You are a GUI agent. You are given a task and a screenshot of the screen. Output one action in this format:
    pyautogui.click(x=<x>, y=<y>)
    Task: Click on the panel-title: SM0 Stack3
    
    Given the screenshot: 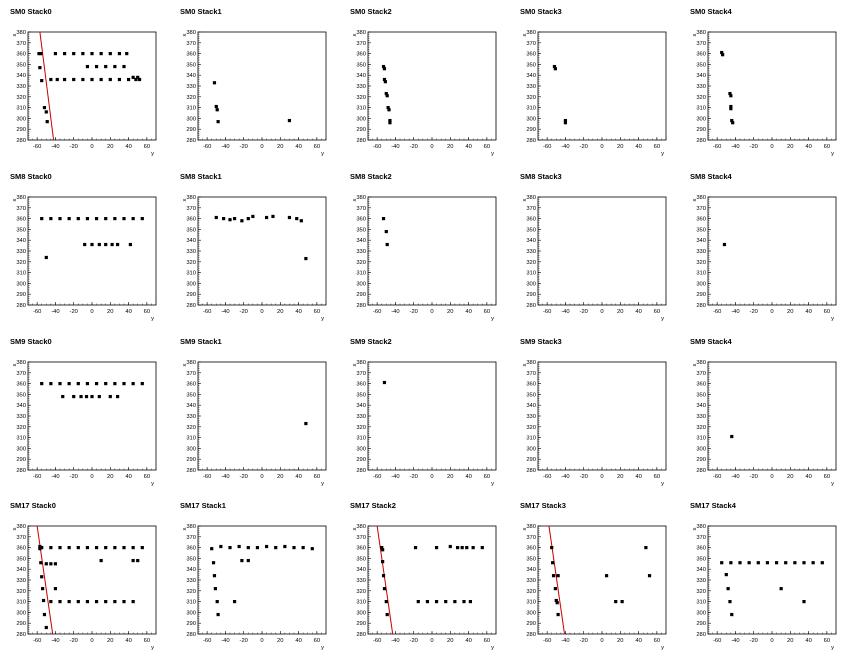 What is the action you would take?
    pyautogui.click(x=541, y=11)
    